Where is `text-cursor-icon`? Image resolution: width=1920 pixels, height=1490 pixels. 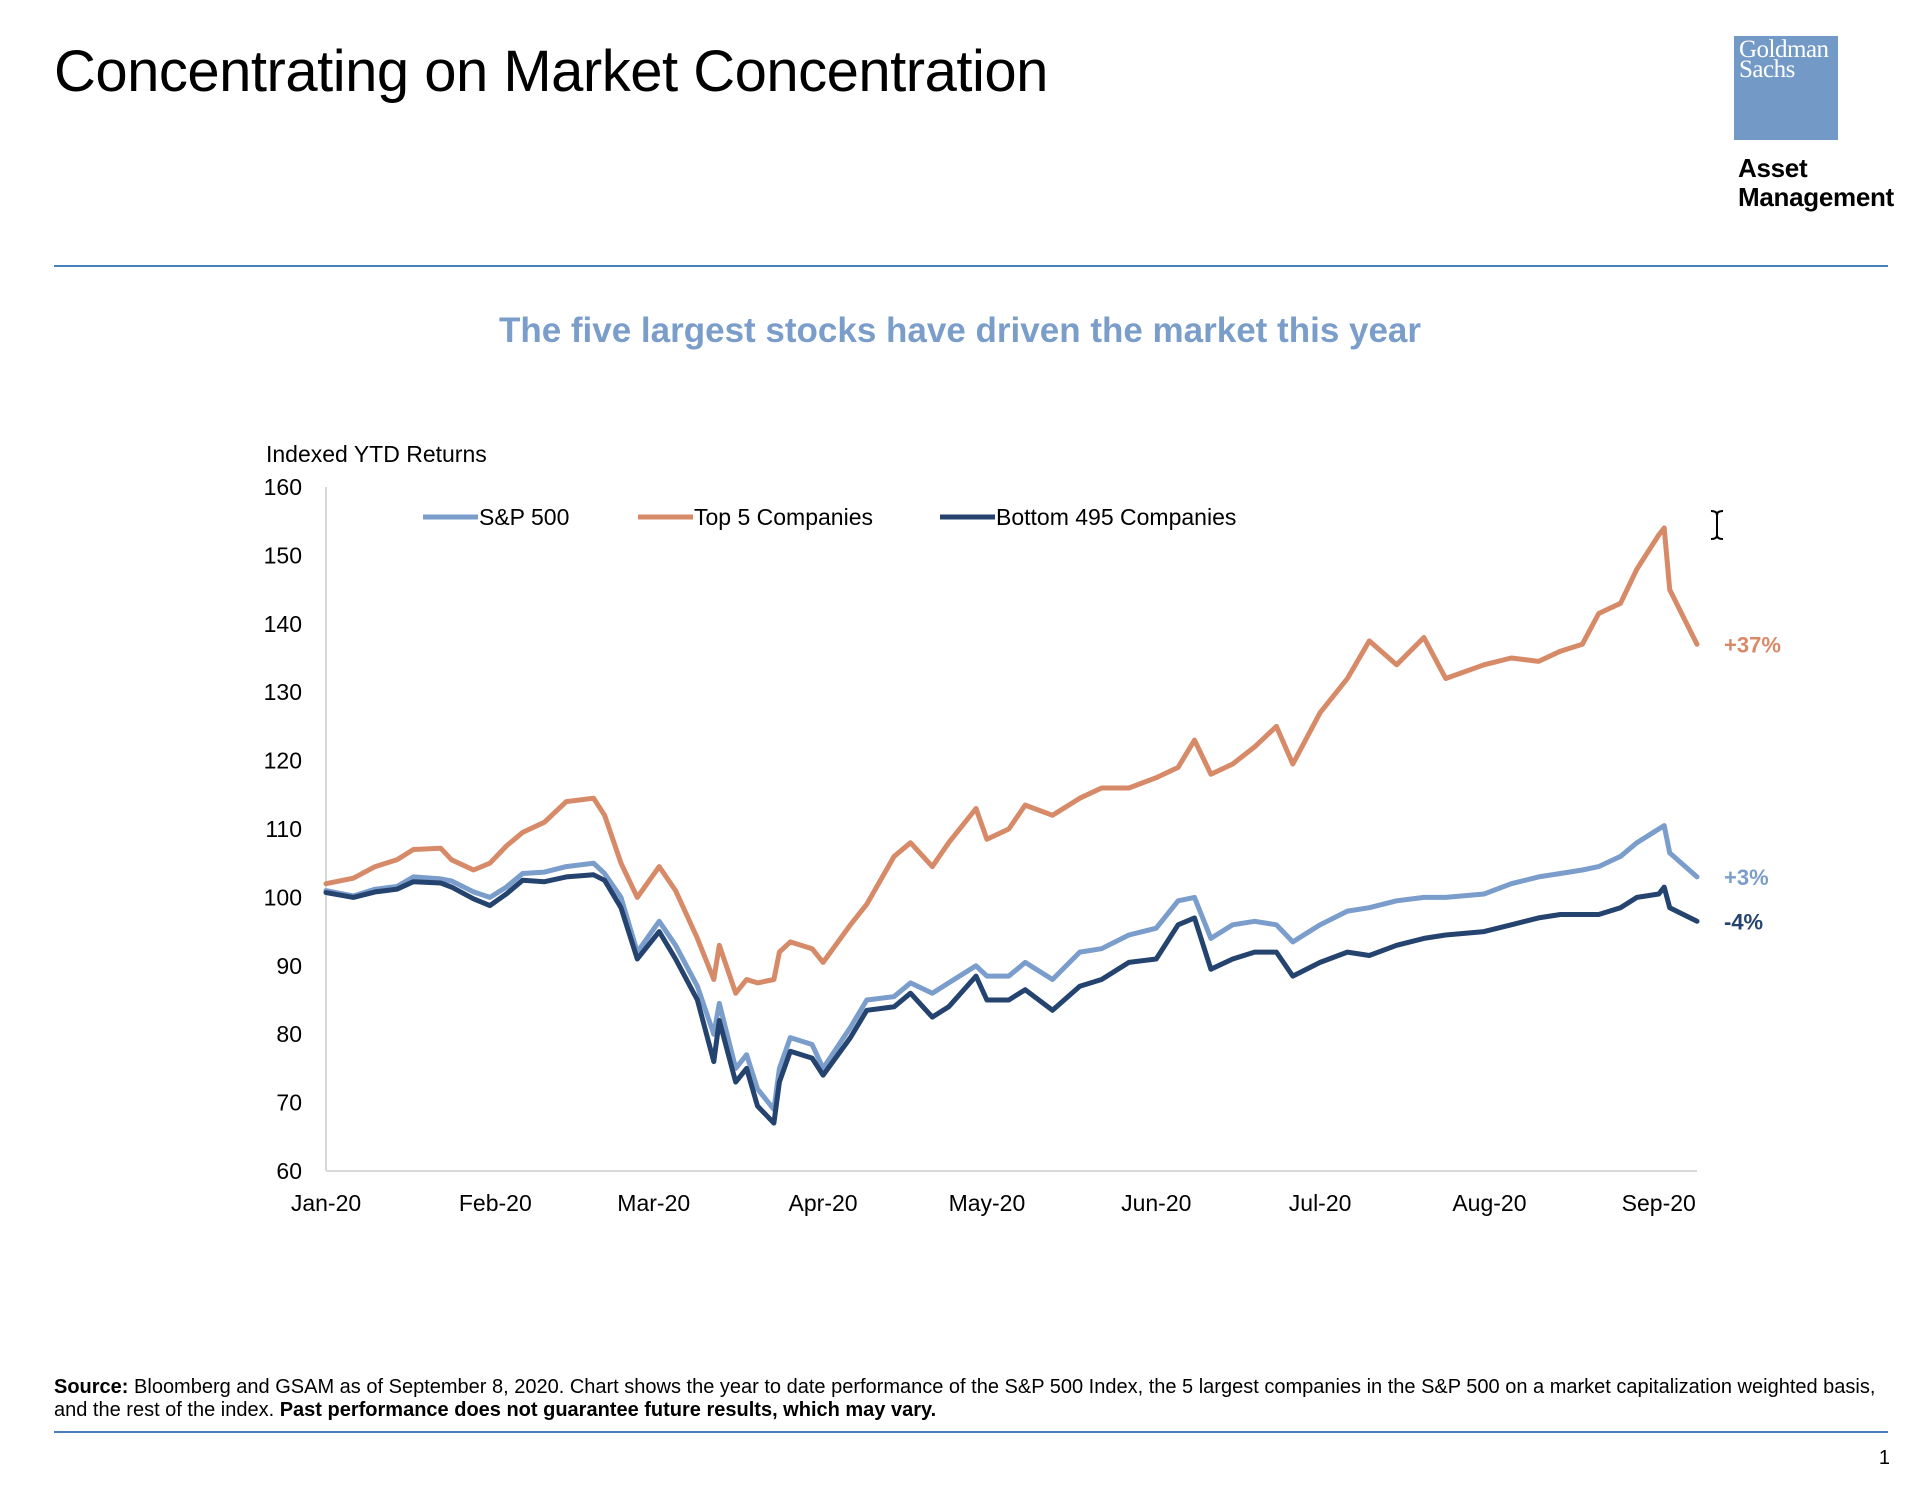 text-cursor-icon is located at coordinates (1717, 527).